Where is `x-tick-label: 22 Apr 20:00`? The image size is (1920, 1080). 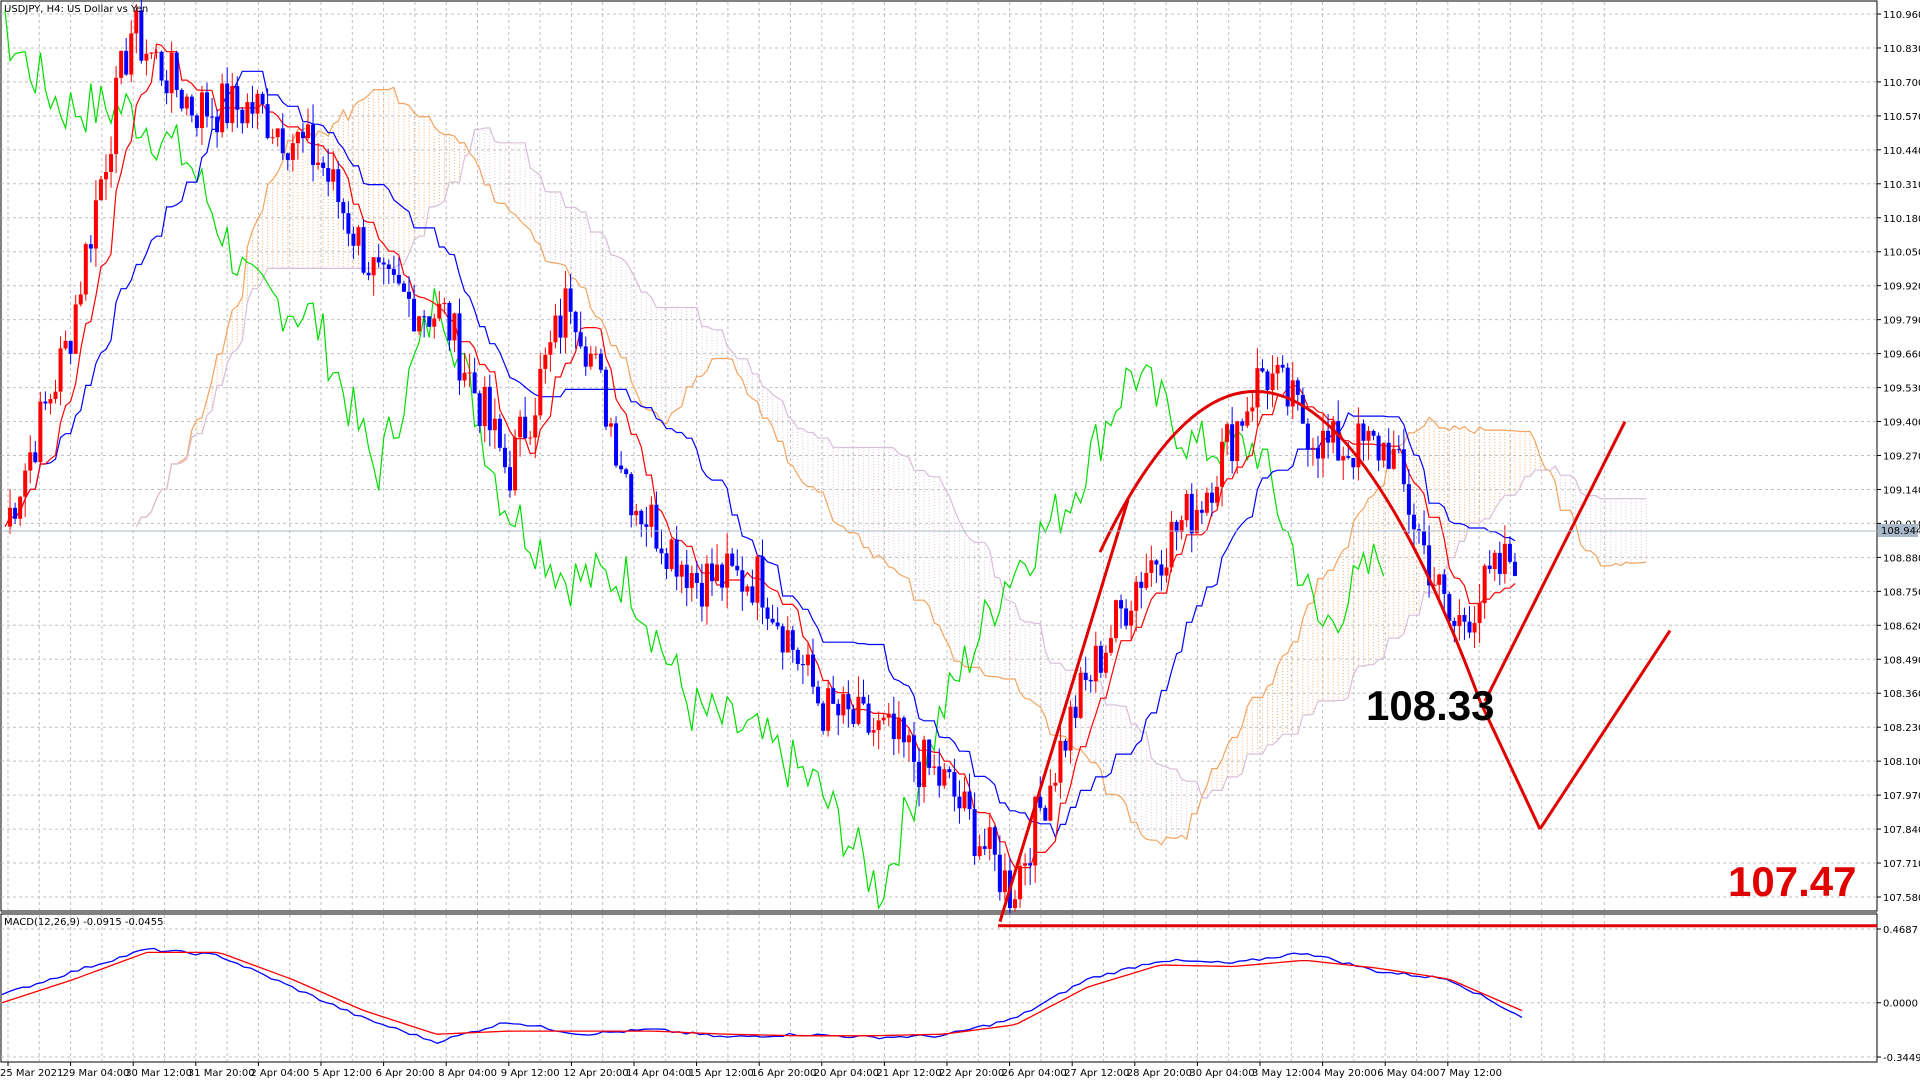
x-tick-label: 22 Apr 20:00 is located at coordinates (971, 1073).